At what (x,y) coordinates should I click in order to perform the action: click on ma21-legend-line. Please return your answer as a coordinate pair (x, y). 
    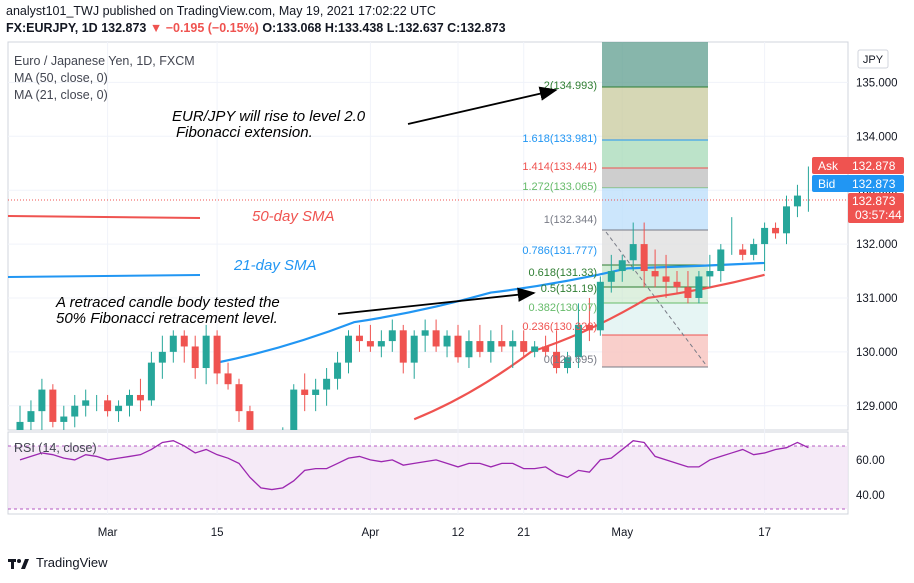
    Looking at the image, I should click on (104, 276).